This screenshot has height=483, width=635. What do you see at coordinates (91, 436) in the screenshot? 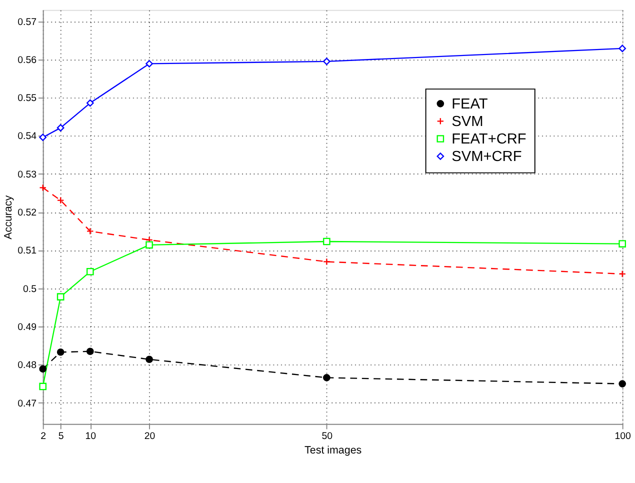
I see `x-tick-label: 10` at bounding box center [91, 436].